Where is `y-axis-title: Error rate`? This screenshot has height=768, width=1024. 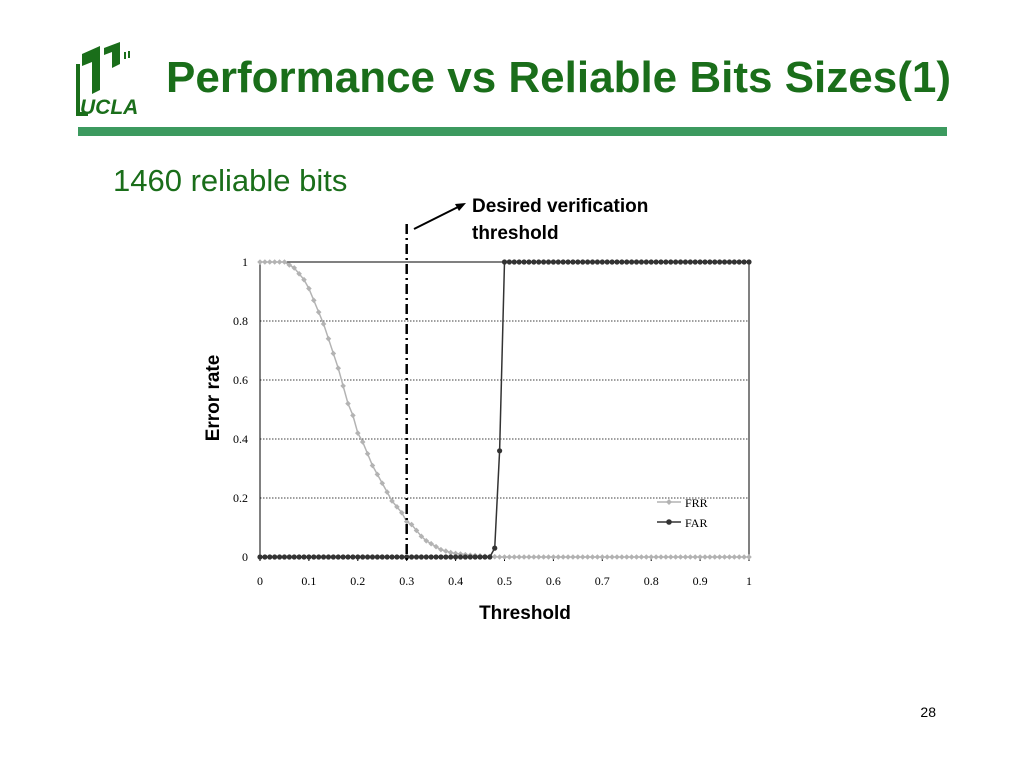 y-axis-title: Error rate is located at coordinates (213, 398).